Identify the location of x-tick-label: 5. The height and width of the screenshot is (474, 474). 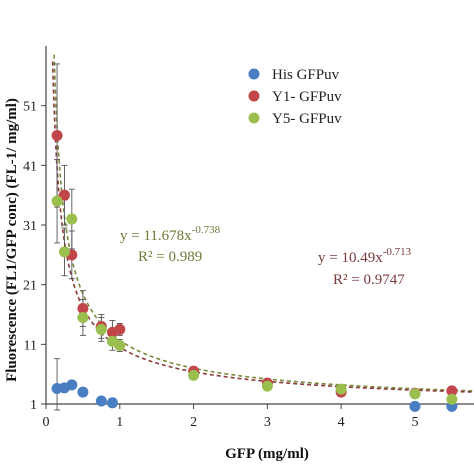
(414, 422).